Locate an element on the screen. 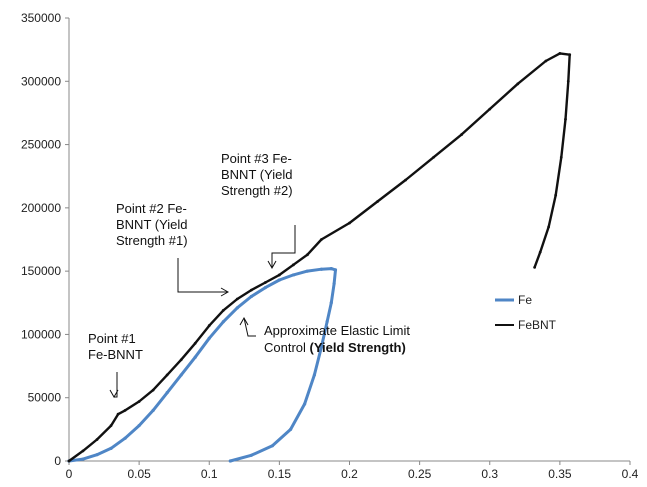 Image resolution: width=647 pixels, height=487 pixels. x-tick-label: 0.15 is located at coordinates (280, 474).